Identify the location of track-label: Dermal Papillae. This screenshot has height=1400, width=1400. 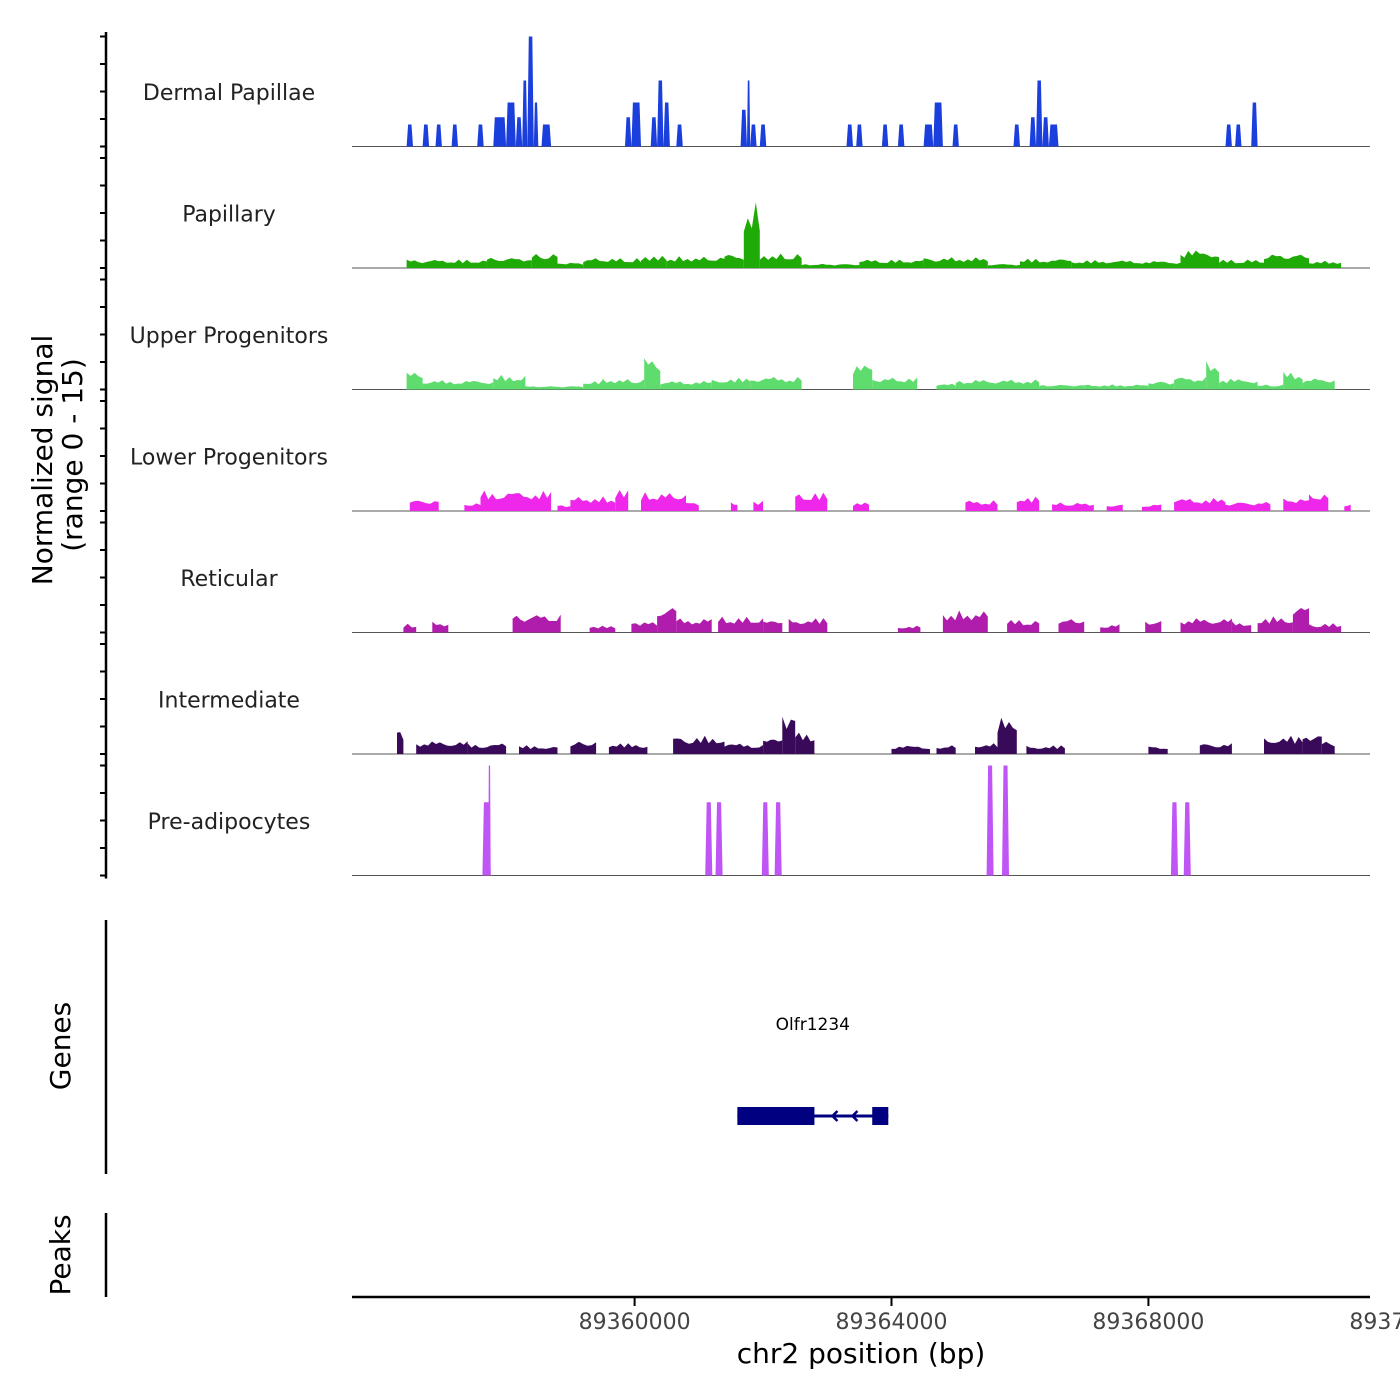
(229, 93).